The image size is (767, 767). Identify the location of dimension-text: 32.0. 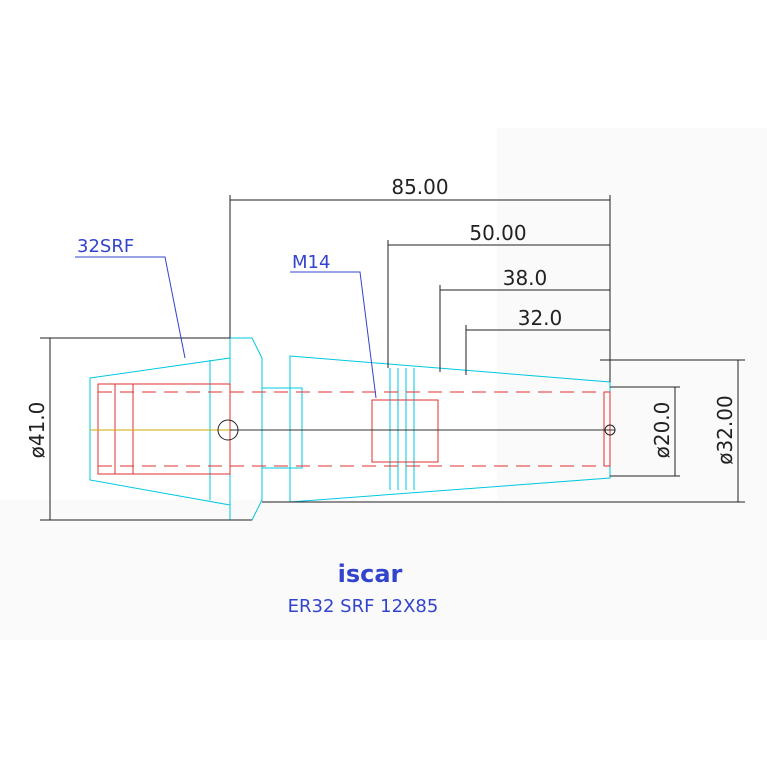
(540, 318).